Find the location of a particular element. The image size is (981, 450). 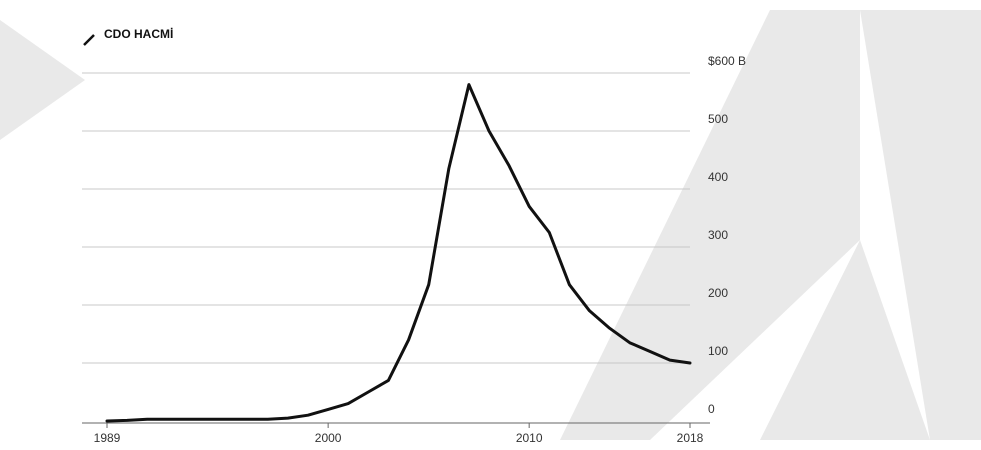

legend-line-swatch is located at coordinates (89, 40).